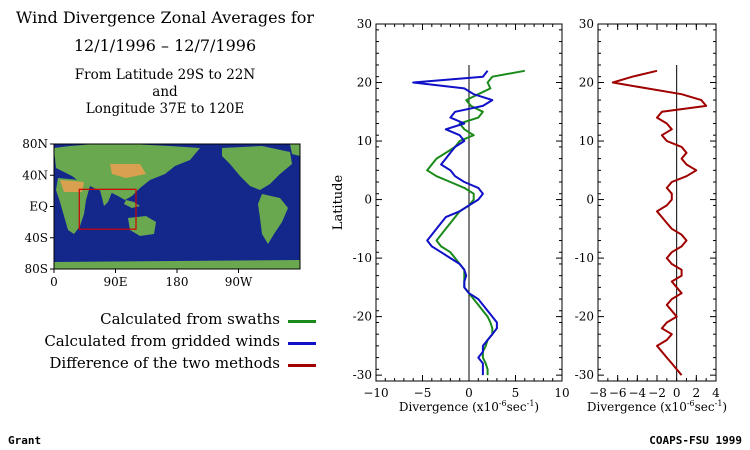  I want to click on map-lat-label: 40S, so click(37, 238).